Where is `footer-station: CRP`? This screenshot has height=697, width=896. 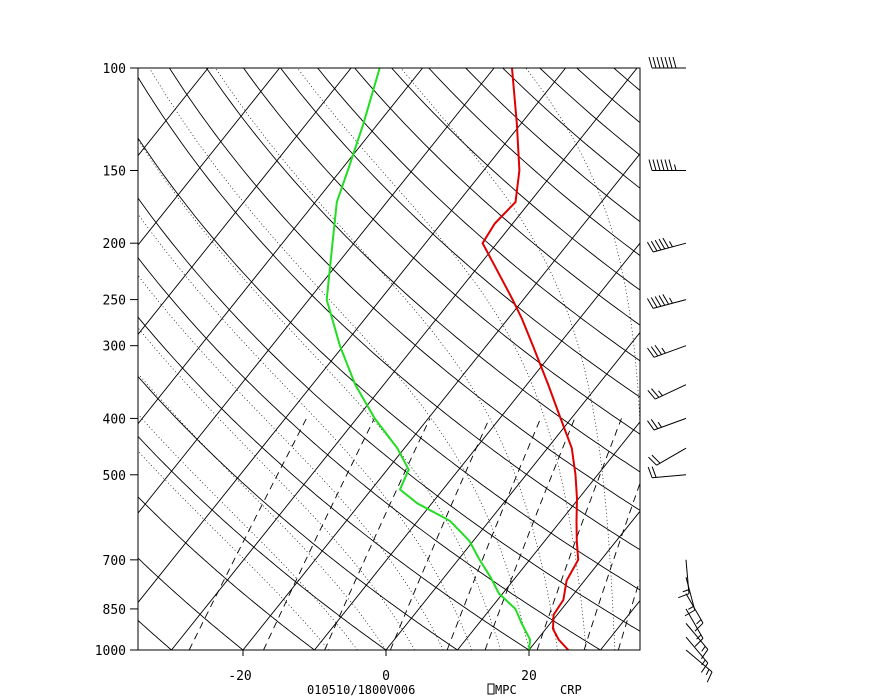
footer-station: CRP is located at coordinates (571, 690).